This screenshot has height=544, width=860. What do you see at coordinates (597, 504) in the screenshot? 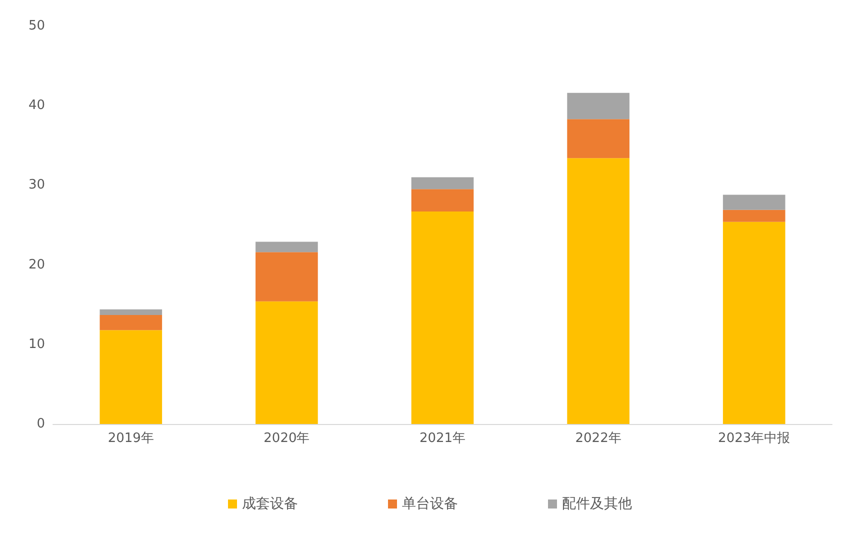
I see `legend-label: 配件及其他` at bounding box center [597, 504].